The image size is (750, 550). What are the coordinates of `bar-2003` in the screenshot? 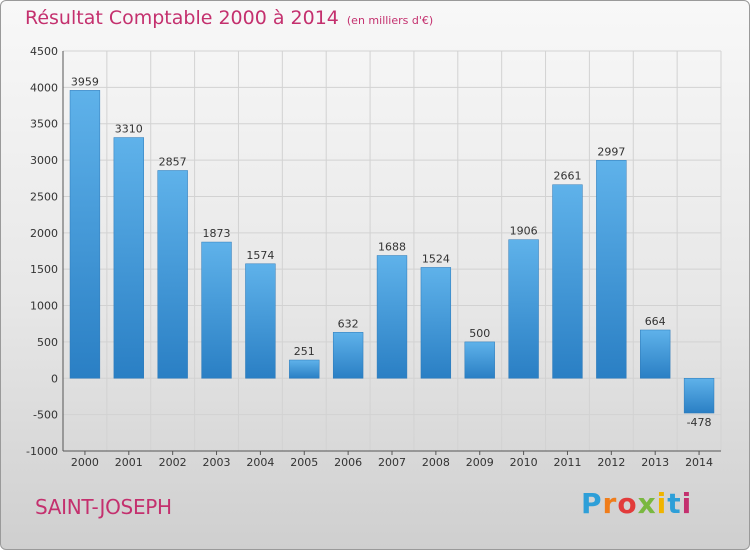 It's located at (216, 310).